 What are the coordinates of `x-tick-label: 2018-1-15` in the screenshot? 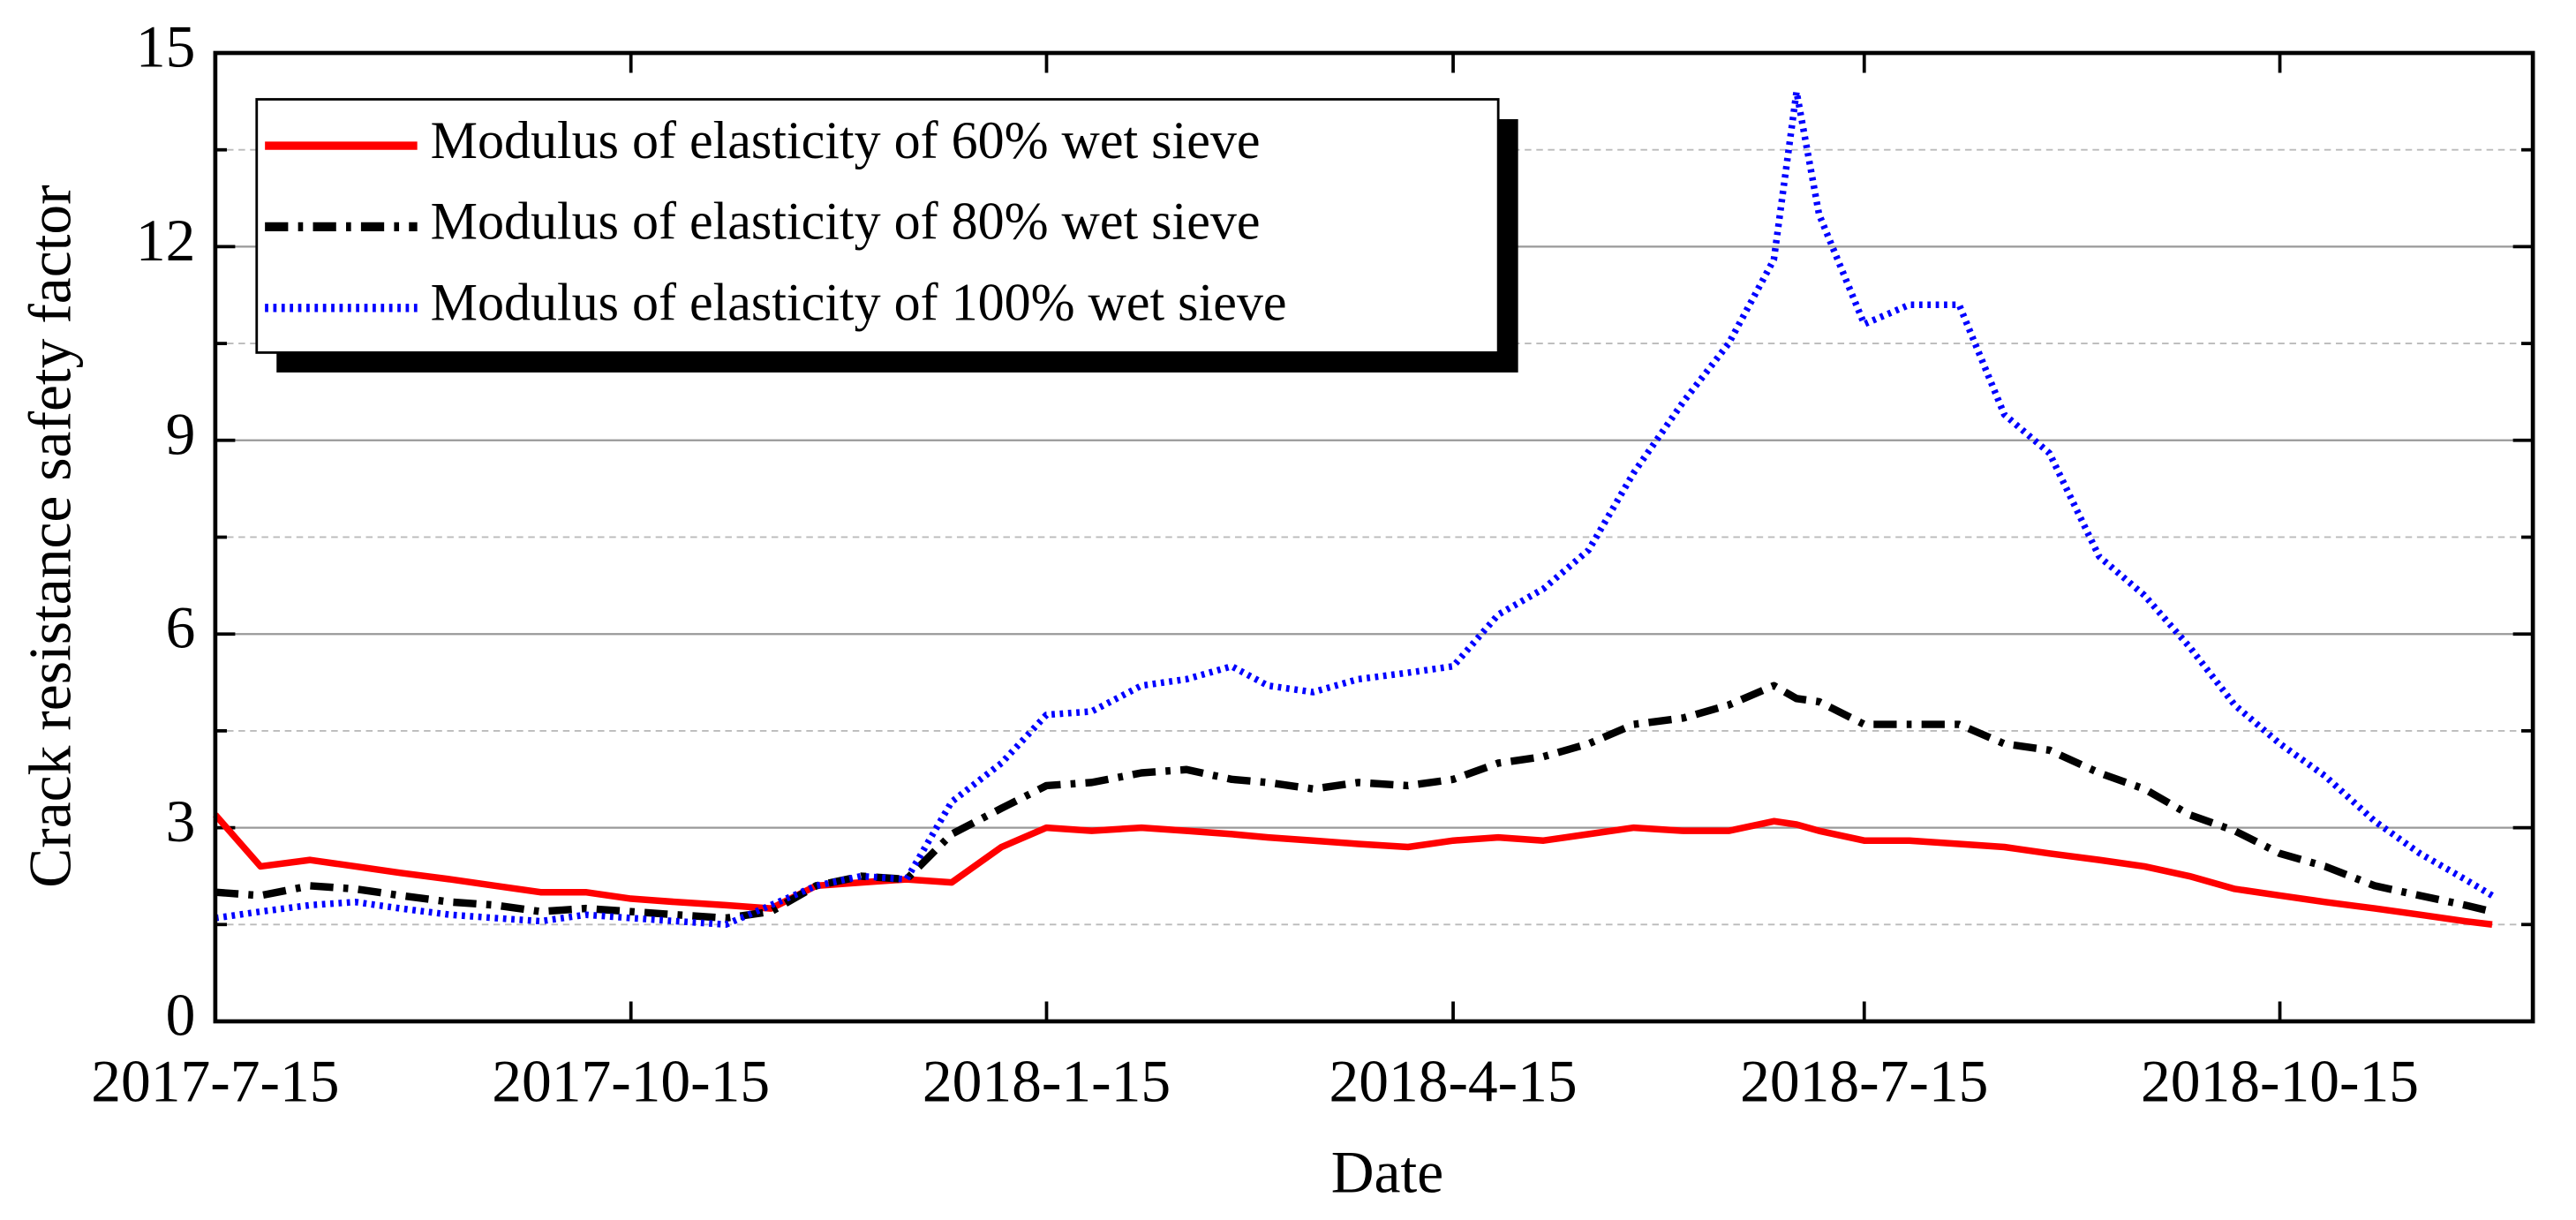 It's located at (1047, 1081).